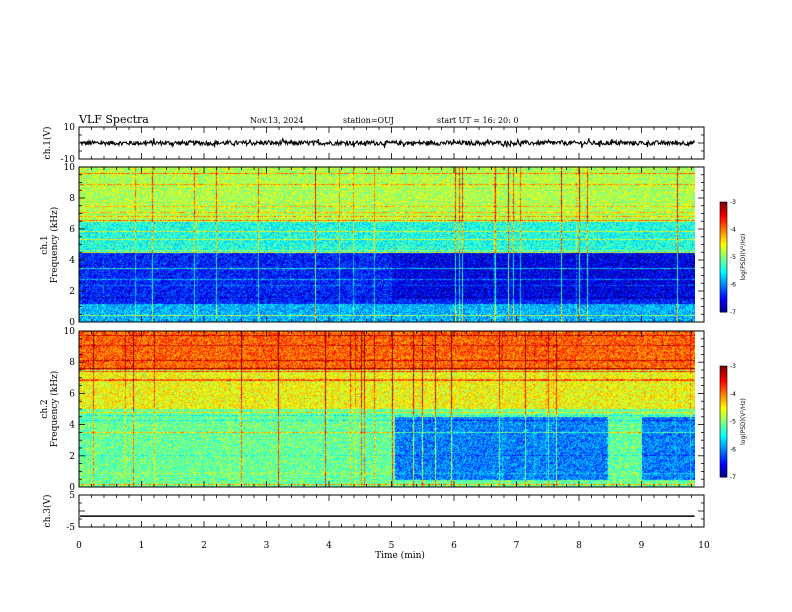  What do you see at coordinates (45, 244) in the screenshot?
I see `ch1-channel-label: ch.1` at bounding box center [45, 244].